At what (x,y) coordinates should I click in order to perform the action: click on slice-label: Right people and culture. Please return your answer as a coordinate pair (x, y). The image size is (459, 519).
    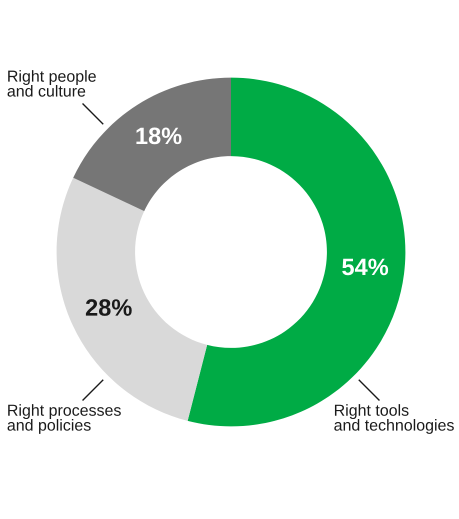
    Looking at the image, I should click on (52, 83).